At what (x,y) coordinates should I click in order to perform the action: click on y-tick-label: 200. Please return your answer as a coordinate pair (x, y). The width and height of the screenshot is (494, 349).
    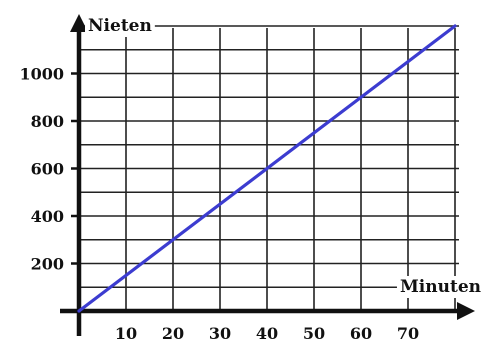
    Looking at the image, I should click on (47, 264).